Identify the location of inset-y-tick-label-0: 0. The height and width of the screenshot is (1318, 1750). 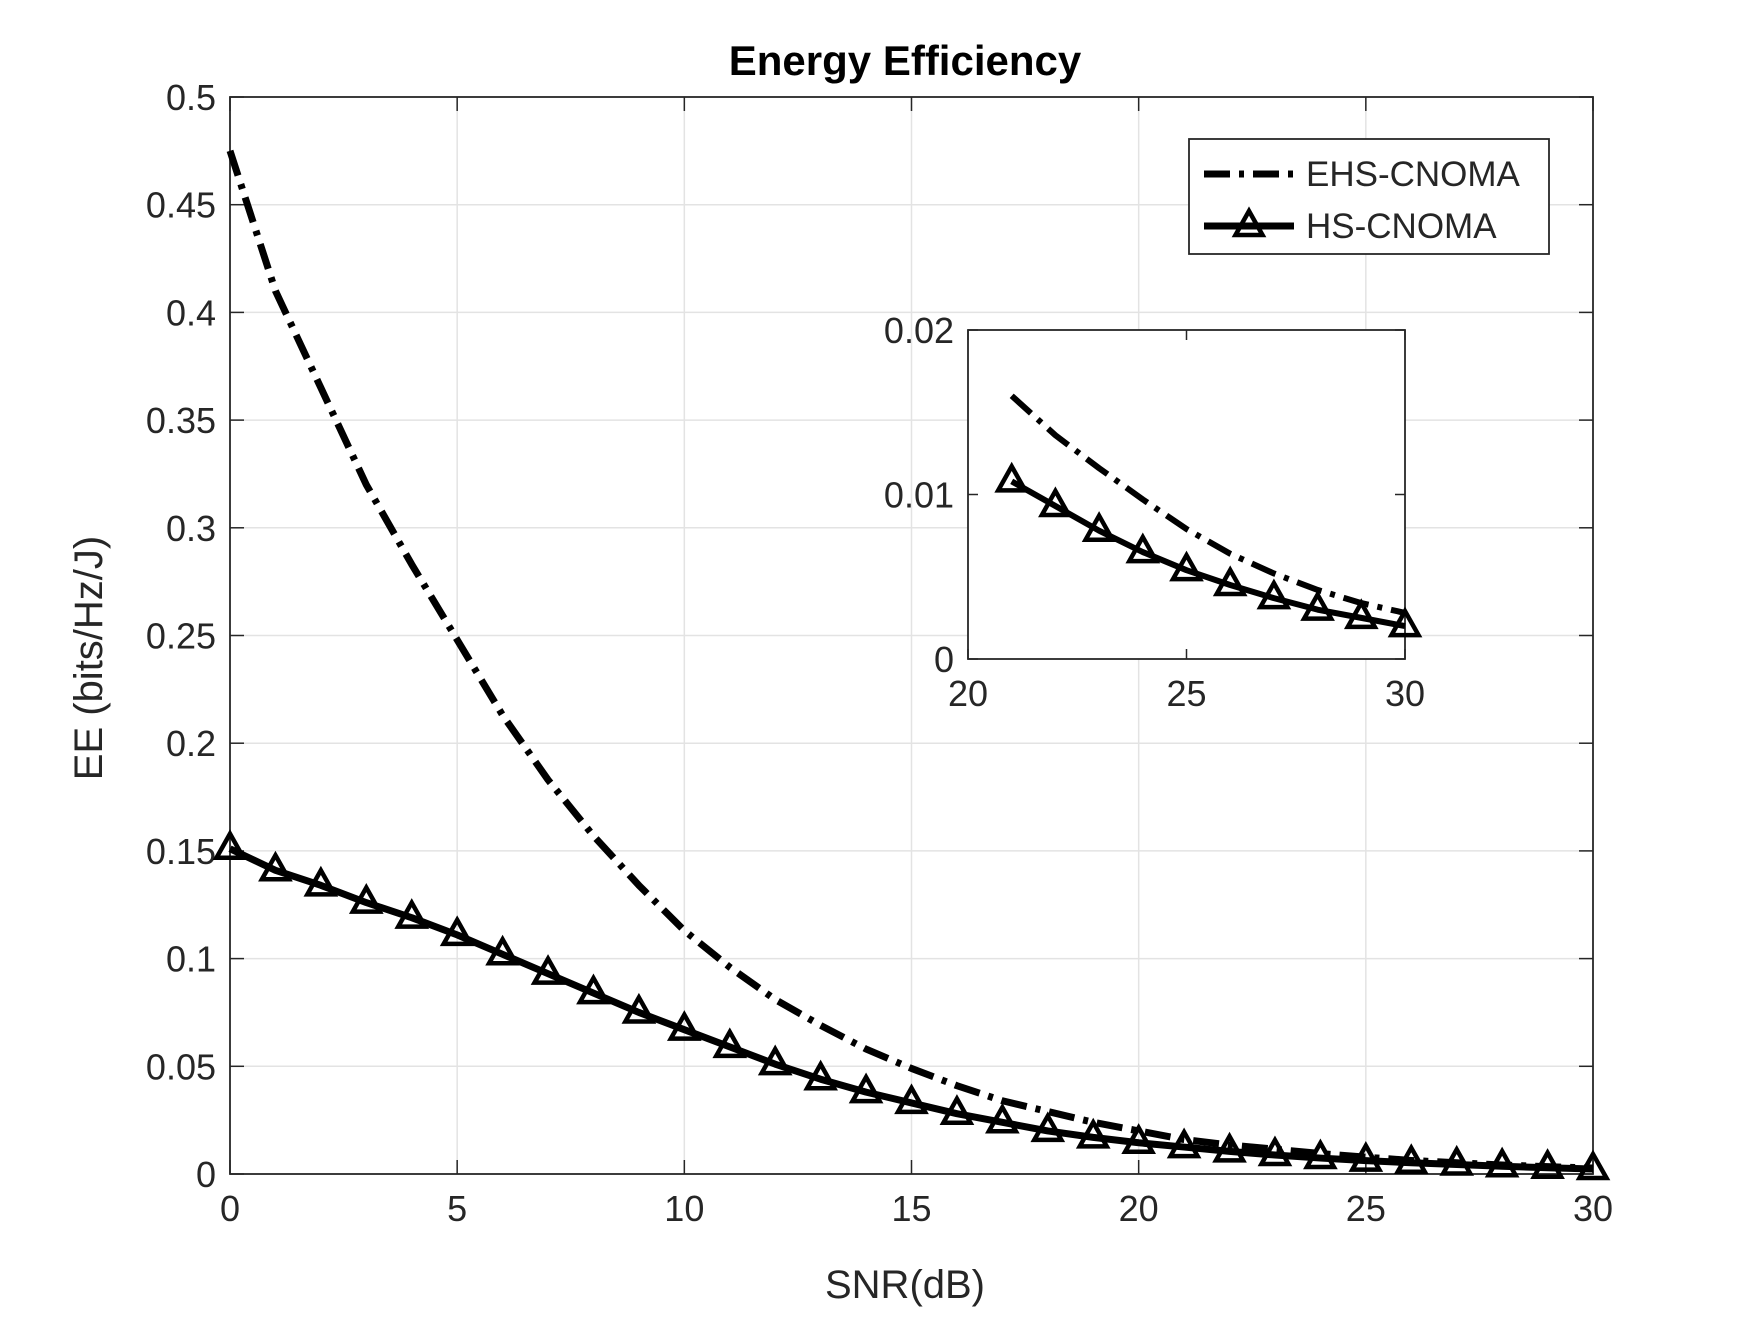
(944, 659).